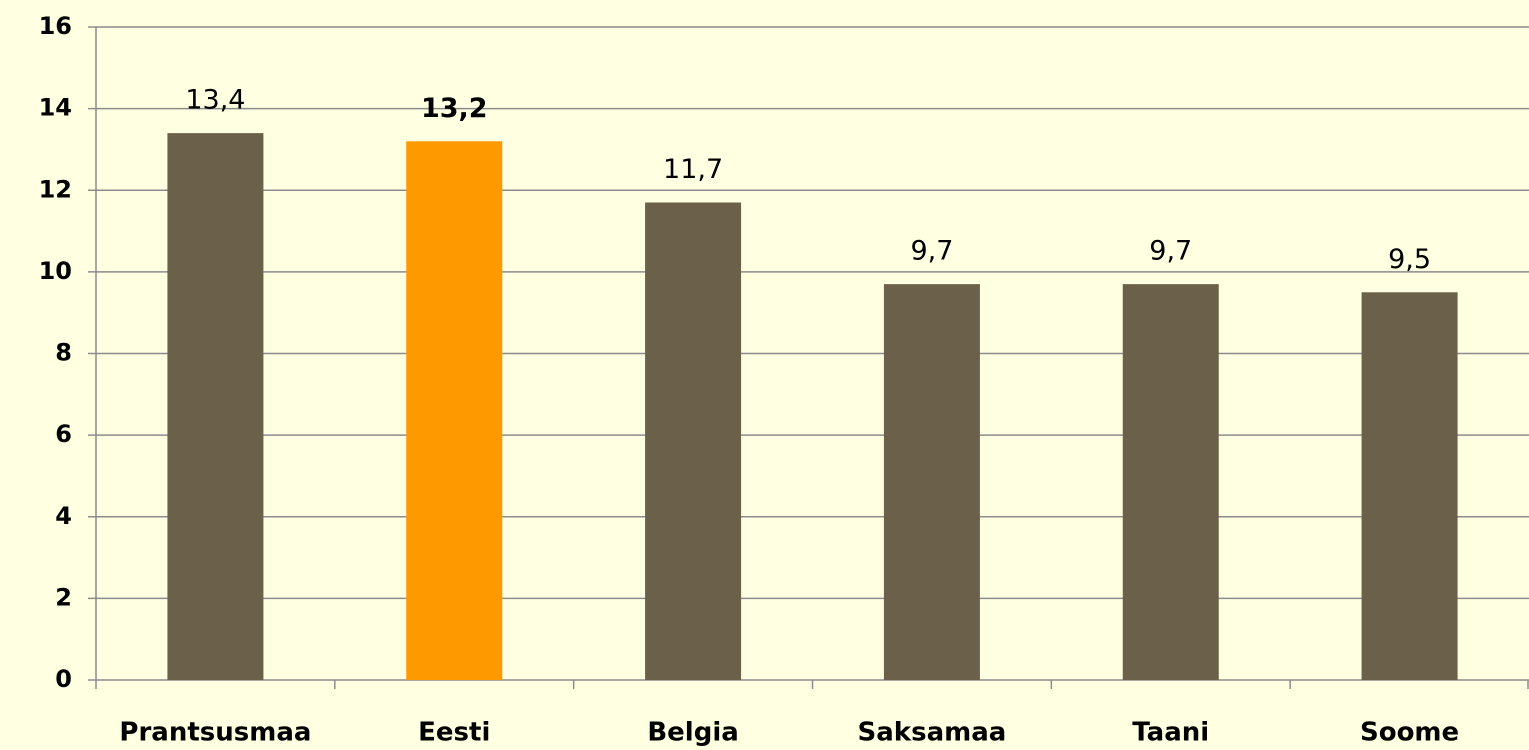 This screenshot has width=1529, height=750. Describe the element at coordinates (63, 597) in the screenshot. I see `y-tick-label: 2` at that location.